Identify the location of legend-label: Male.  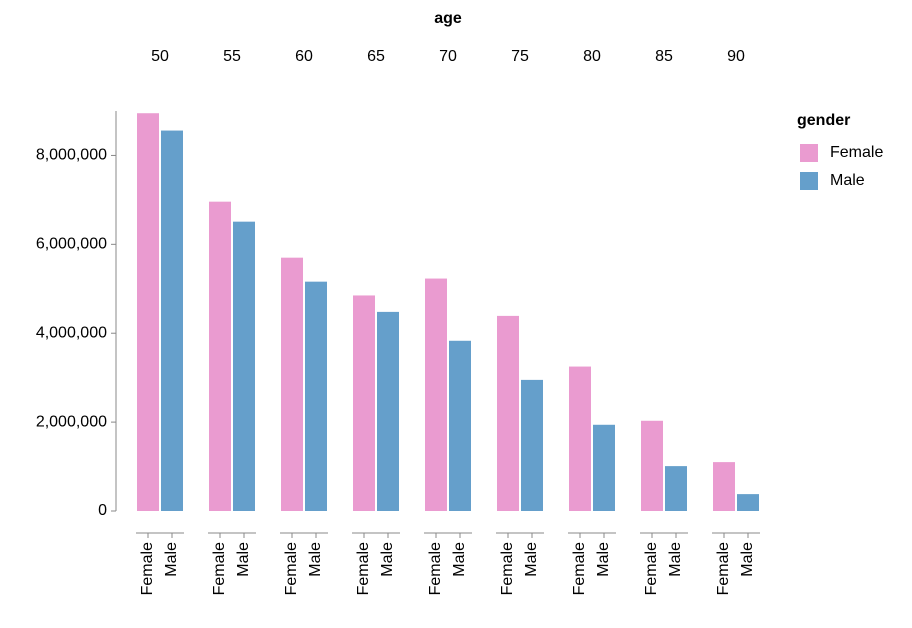
(847, 180).